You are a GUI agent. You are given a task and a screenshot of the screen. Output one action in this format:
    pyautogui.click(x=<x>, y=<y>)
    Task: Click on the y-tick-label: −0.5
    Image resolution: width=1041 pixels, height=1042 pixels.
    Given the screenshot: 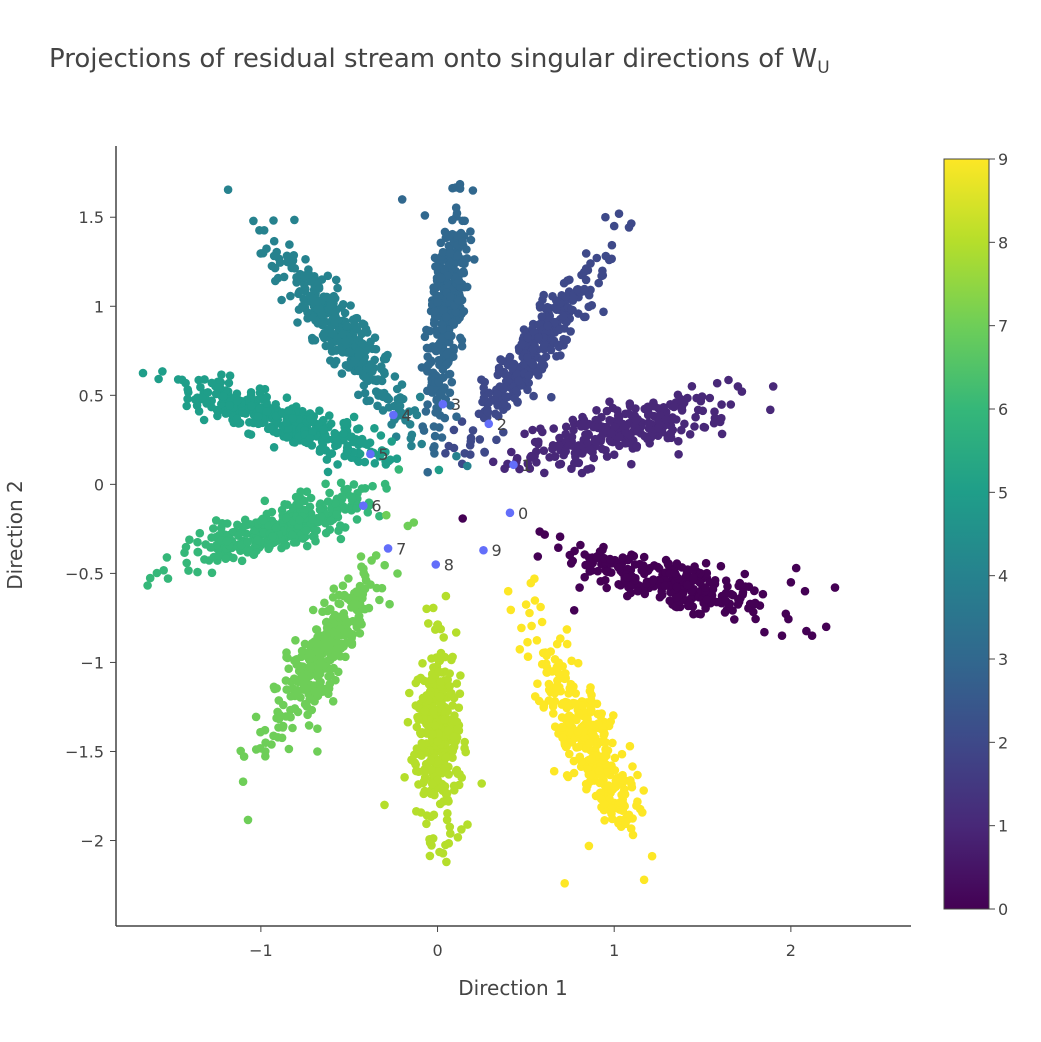 What is the action you would take?
    pyautogui.click(x=84, y=573)
    